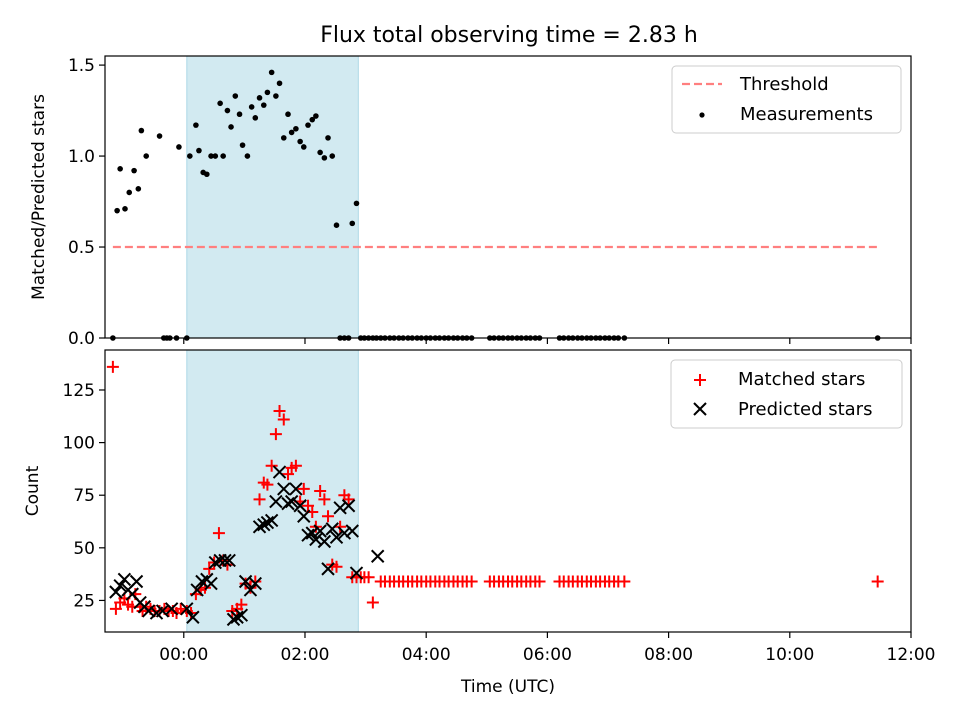  Describe the element at coordinates (700, 380) in the screenshot. I see `legend-matched-swatch` at that location.